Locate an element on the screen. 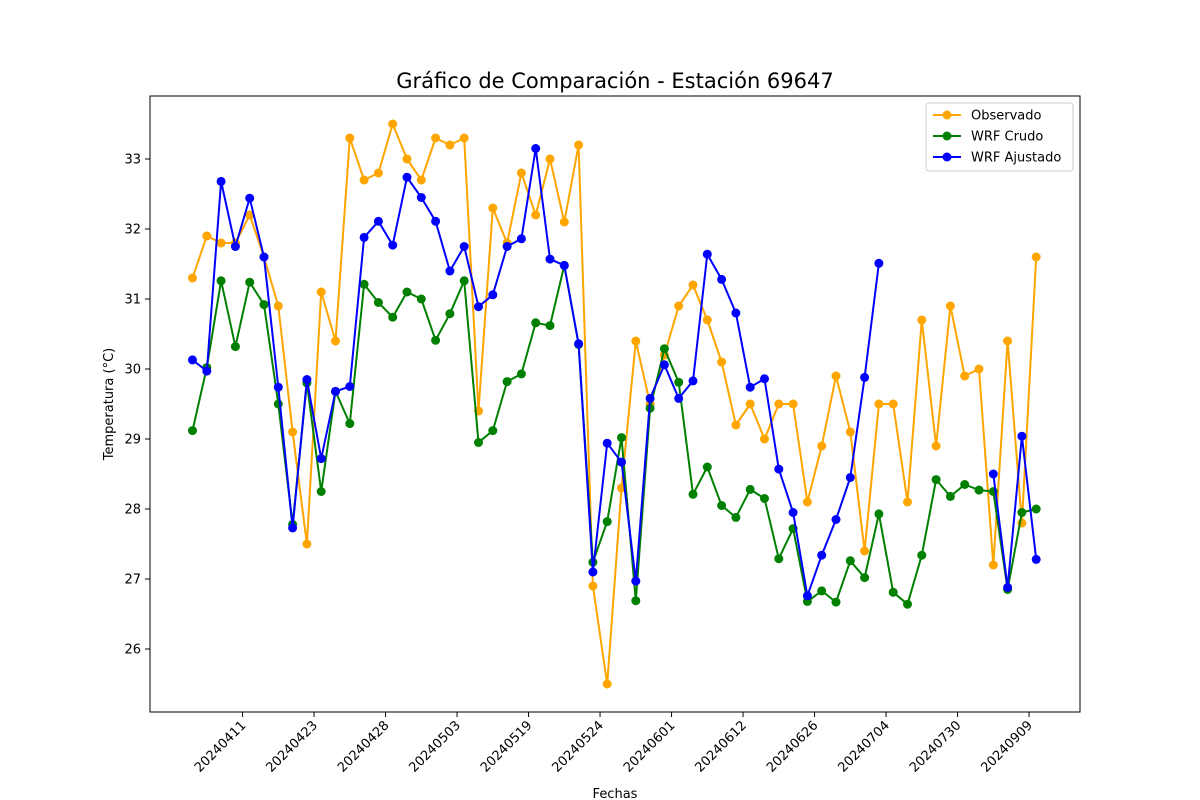 This screenshot has height=800, width=1200. legend-item: Observado is located at coordinates (987, 116).